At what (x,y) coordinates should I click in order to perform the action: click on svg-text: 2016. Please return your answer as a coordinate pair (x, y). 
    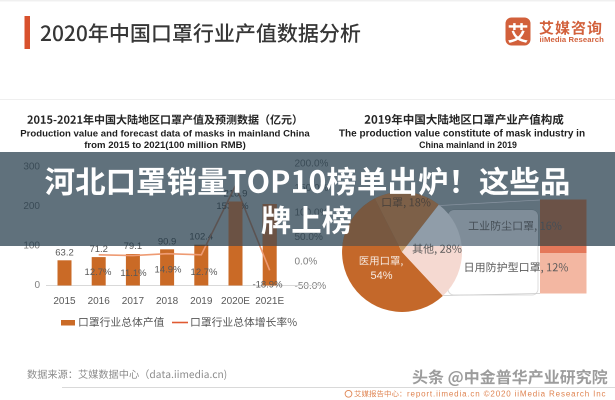
    Looking at the image, I should click on (99, 301).